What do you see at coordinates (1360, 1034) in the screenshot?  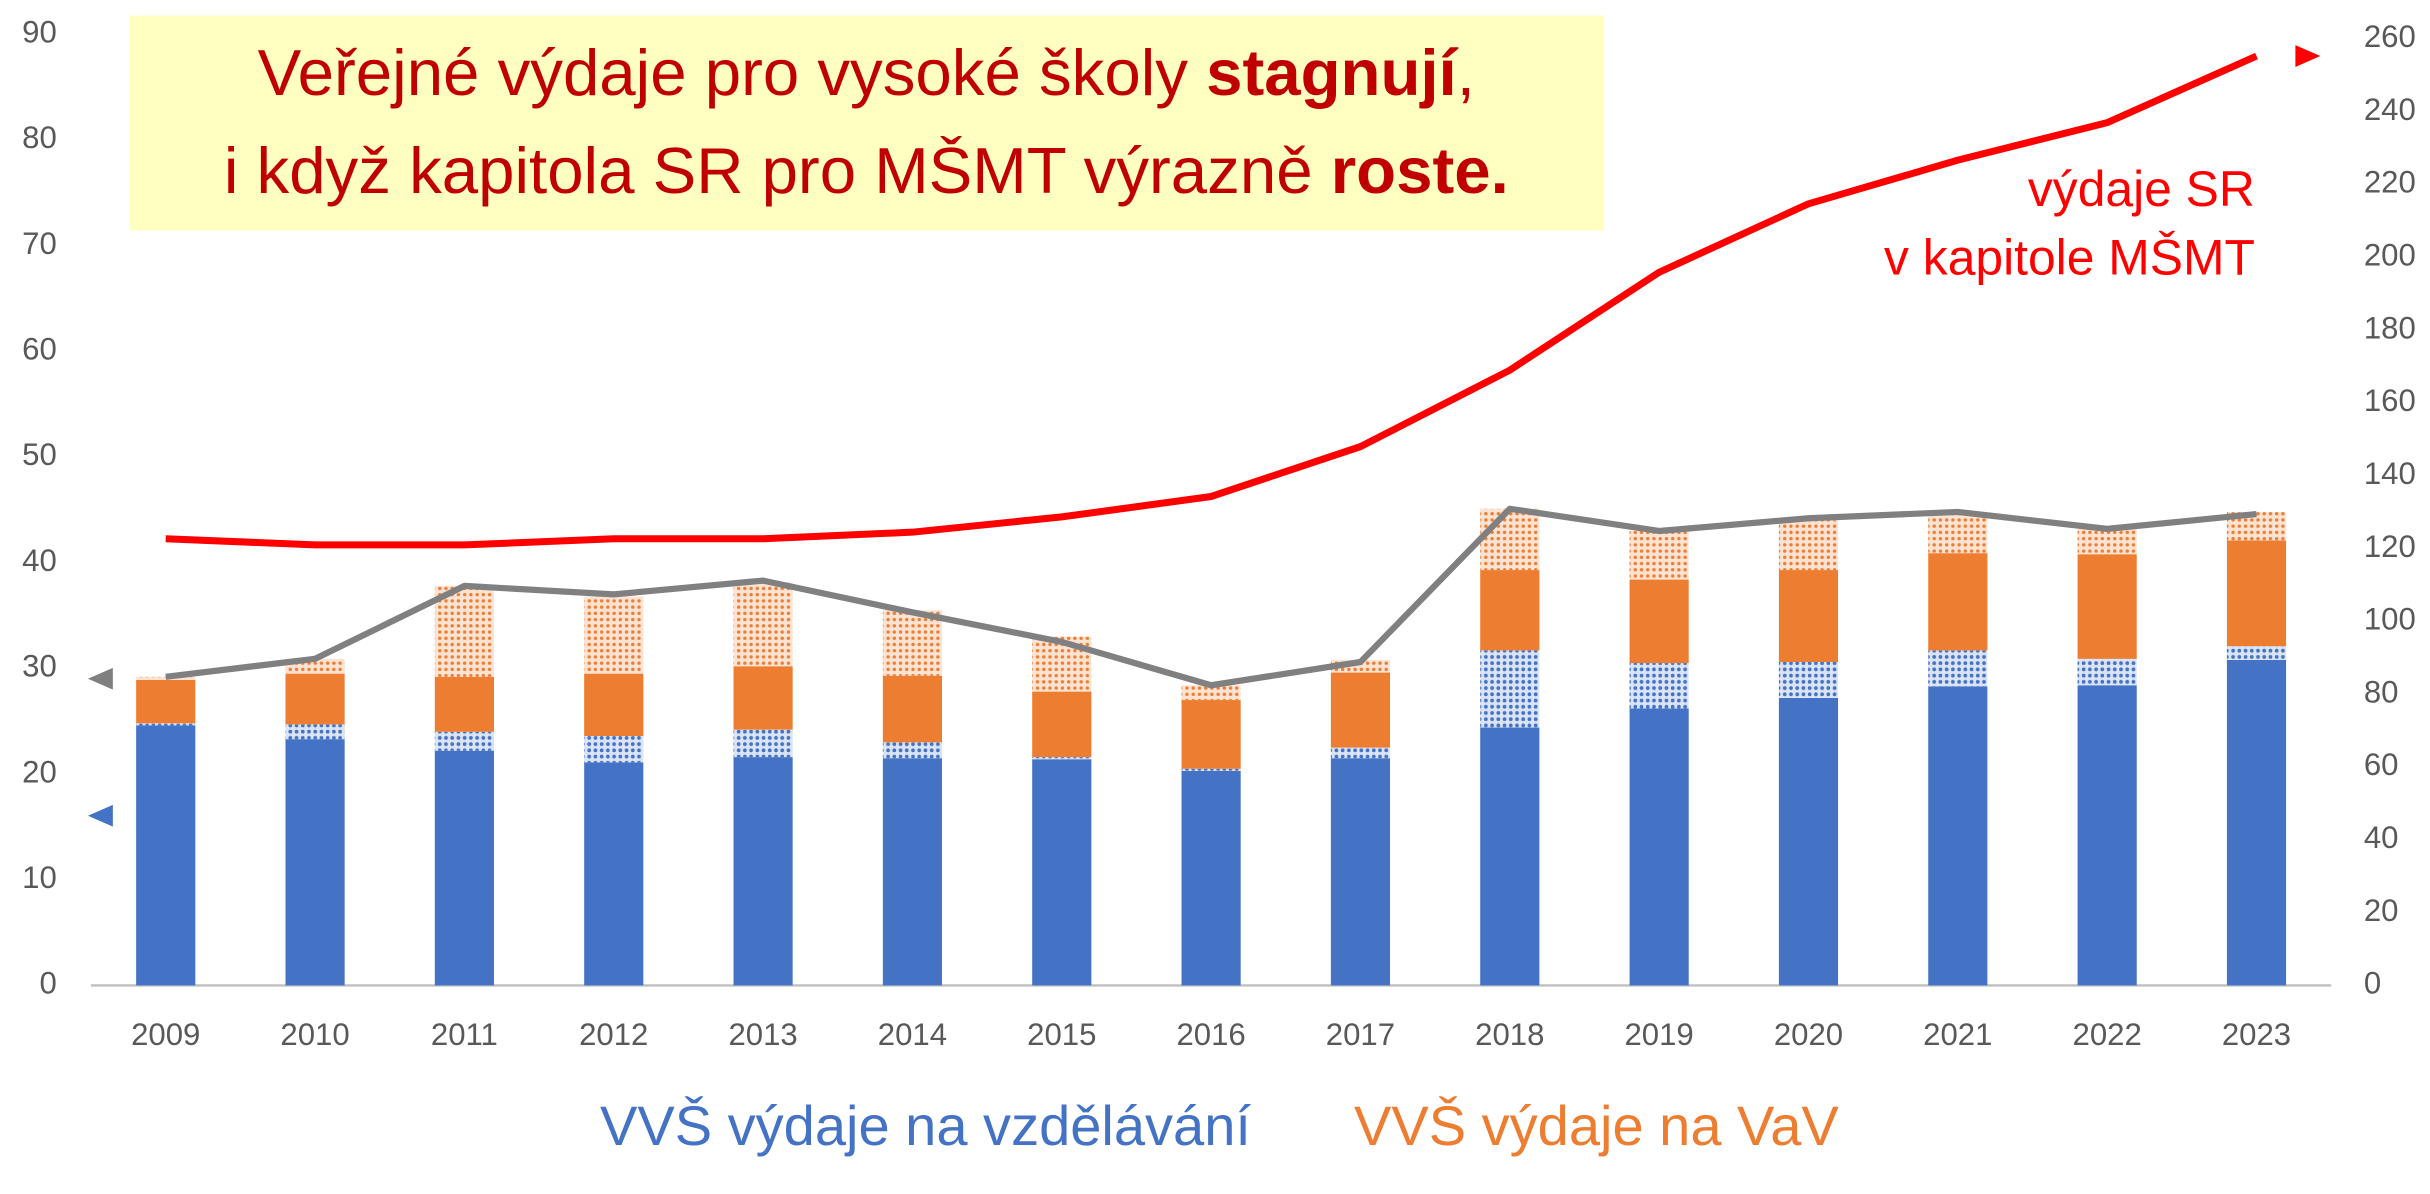 I see `x-tick-label: 2017` at bounding box center [1360, 1034].